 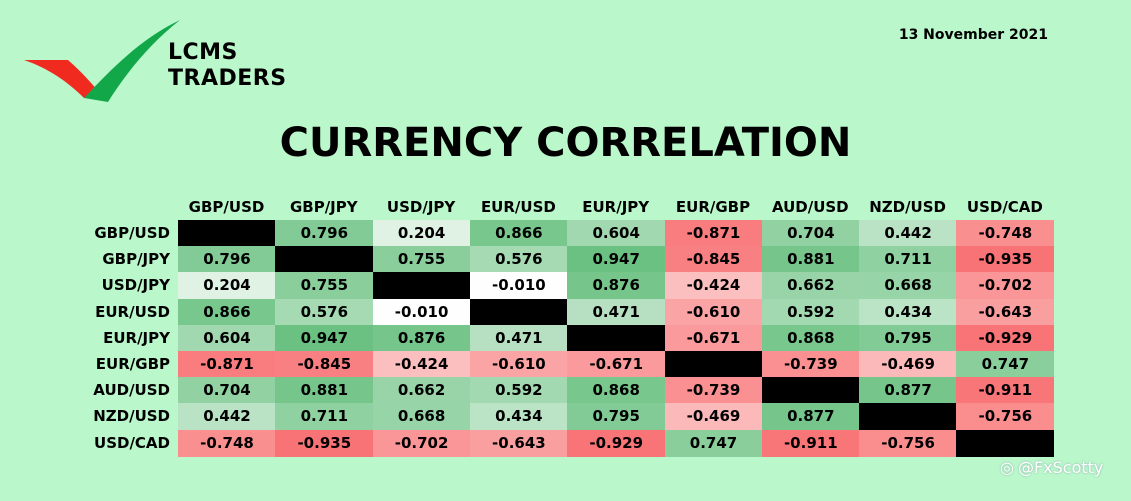 What do you see at coordinates (907, 207) in the screenshot?
I see `column-header: NZD/USD` at bounding box center [907, 207].